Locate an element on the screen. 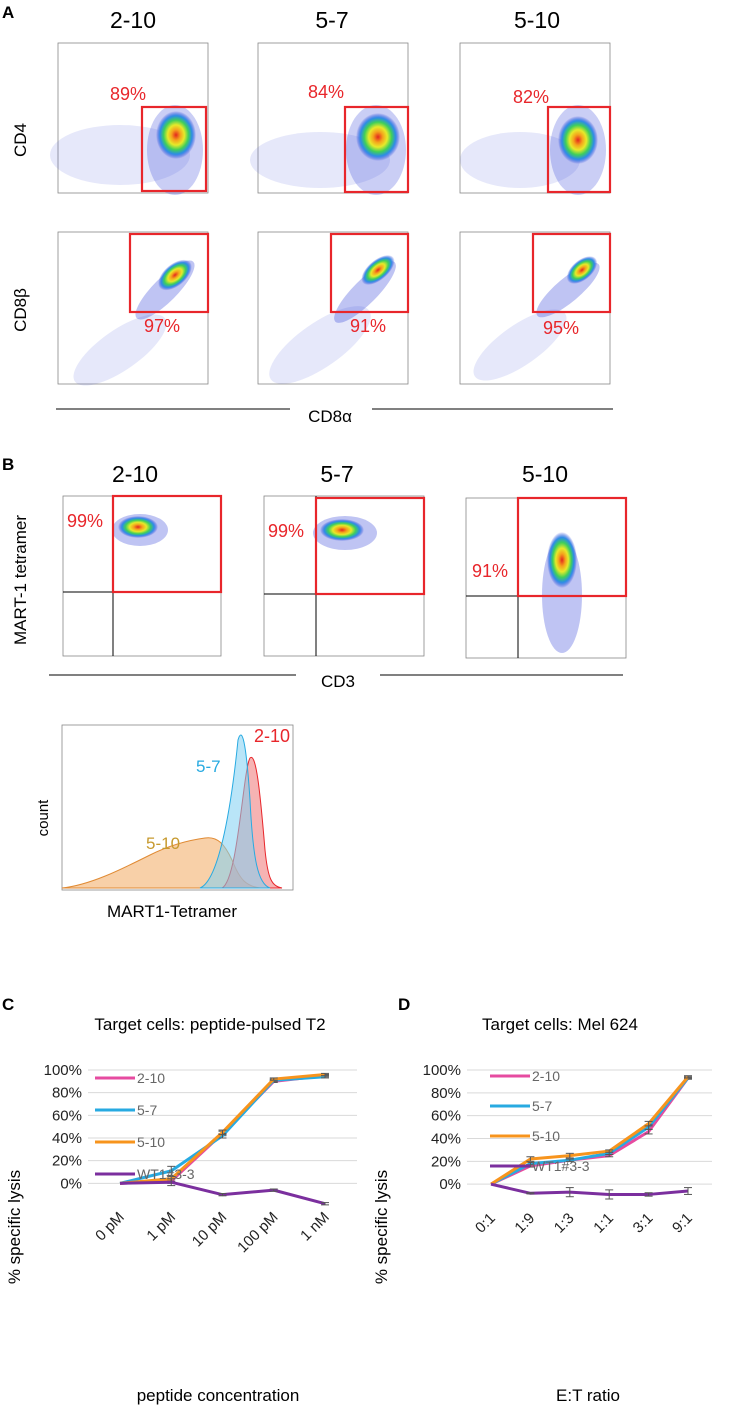  panel-letter-b: B is located at coordinates (8, 464).